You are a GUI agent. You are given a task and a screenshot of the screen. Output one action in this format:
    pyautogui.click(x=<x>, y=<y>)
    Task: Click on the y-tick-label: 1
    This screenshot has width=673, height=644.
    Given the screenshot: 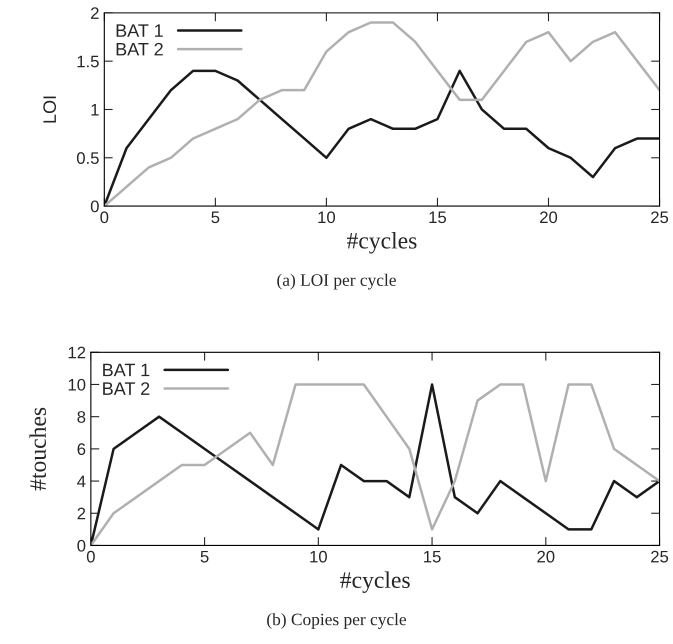 What is the action you would take?
    pyautogui.click(x=95, y=110)
    